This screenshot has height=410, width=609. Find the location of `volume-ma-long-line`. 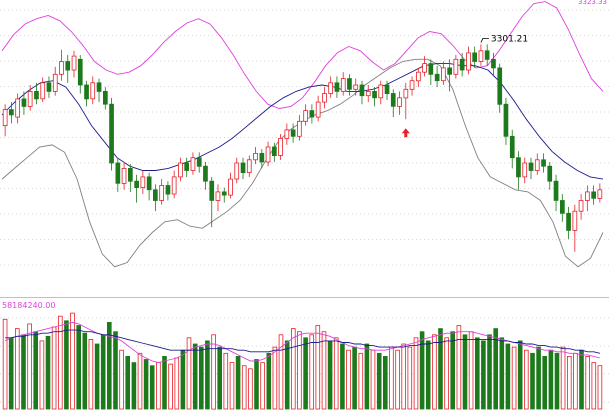

volume-ma-long-line is located at coordinates (303, 341).